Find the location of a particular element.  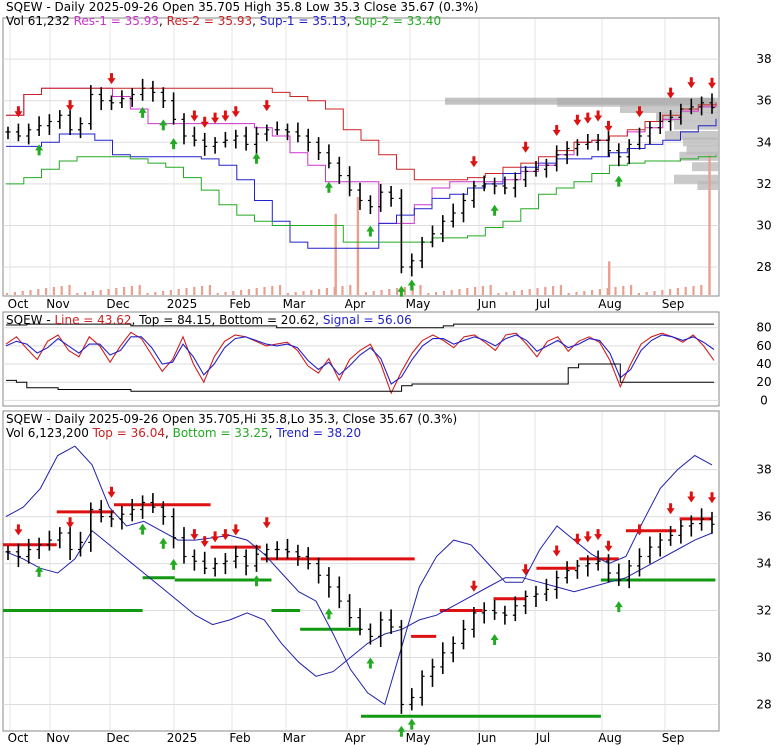

month-label: Sep is located at coordinates (673, 304).